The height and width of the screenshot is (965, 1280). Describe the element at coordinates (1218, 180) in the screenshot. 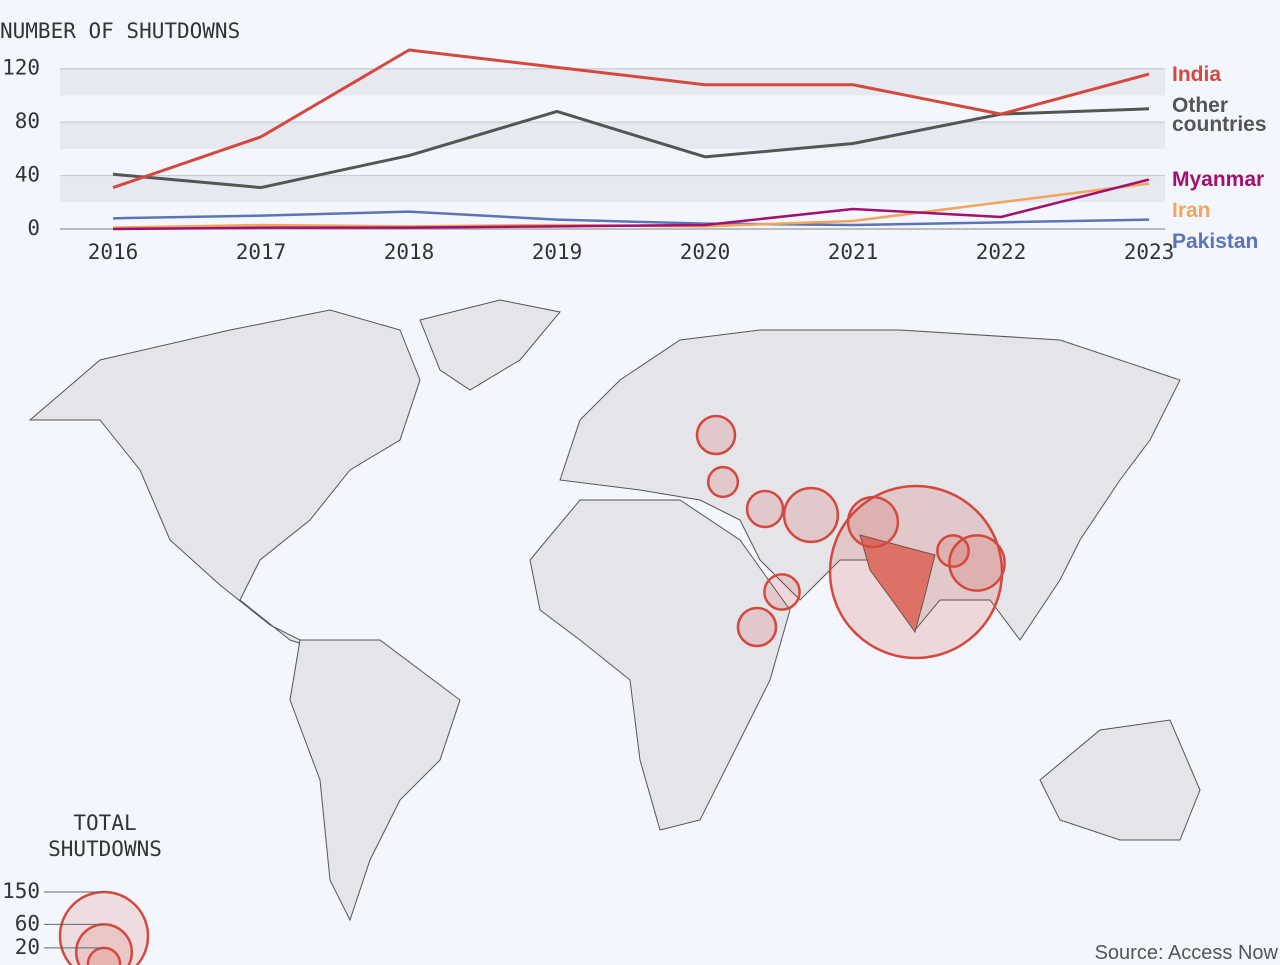

I see `legend-label: Myanmar` at that location.